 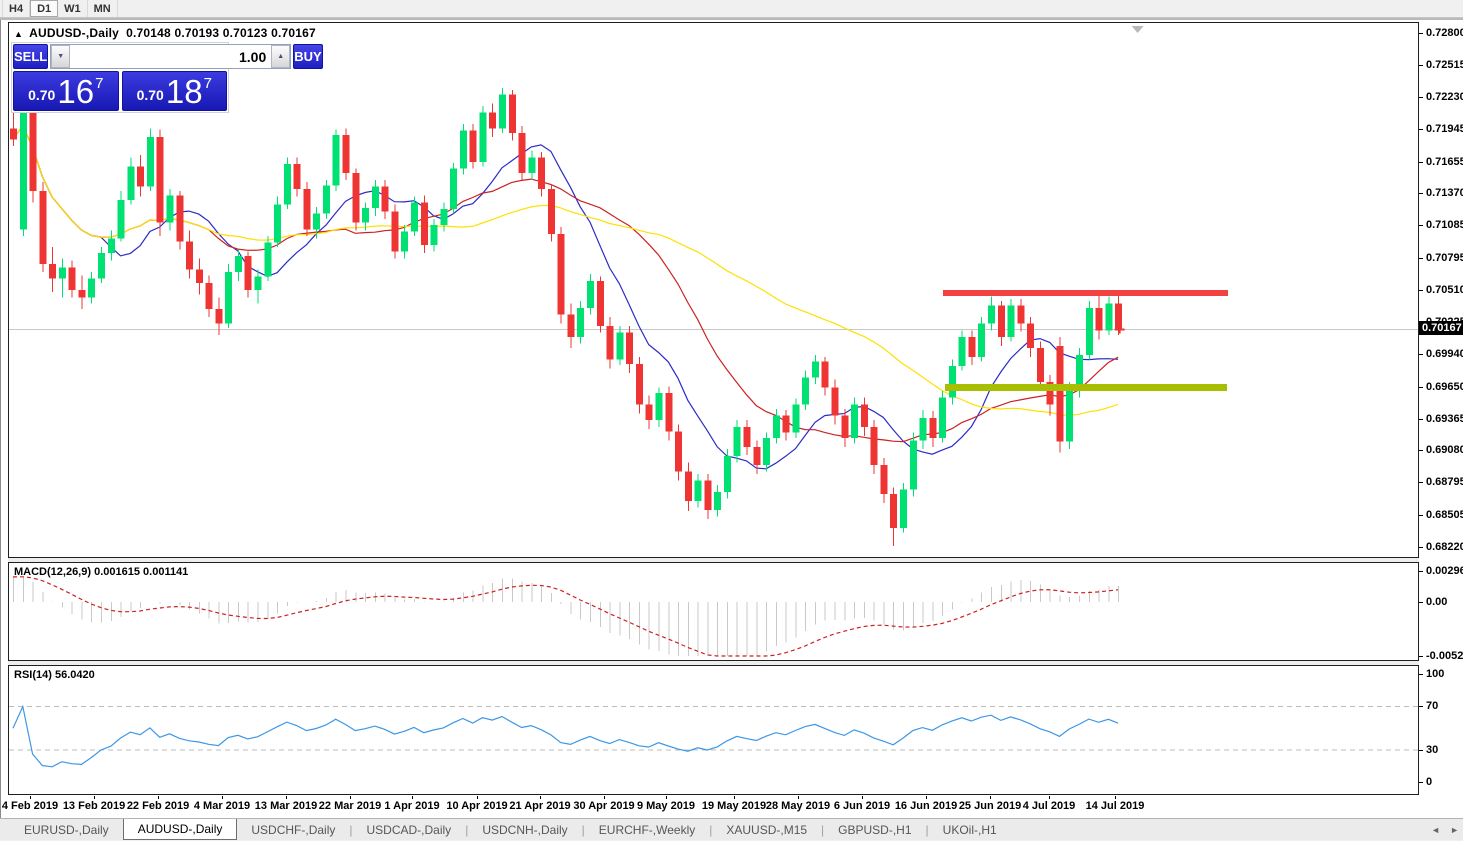 I want to click on x-axis-label: 13 Mar 2019, so click(x=286, y=806).